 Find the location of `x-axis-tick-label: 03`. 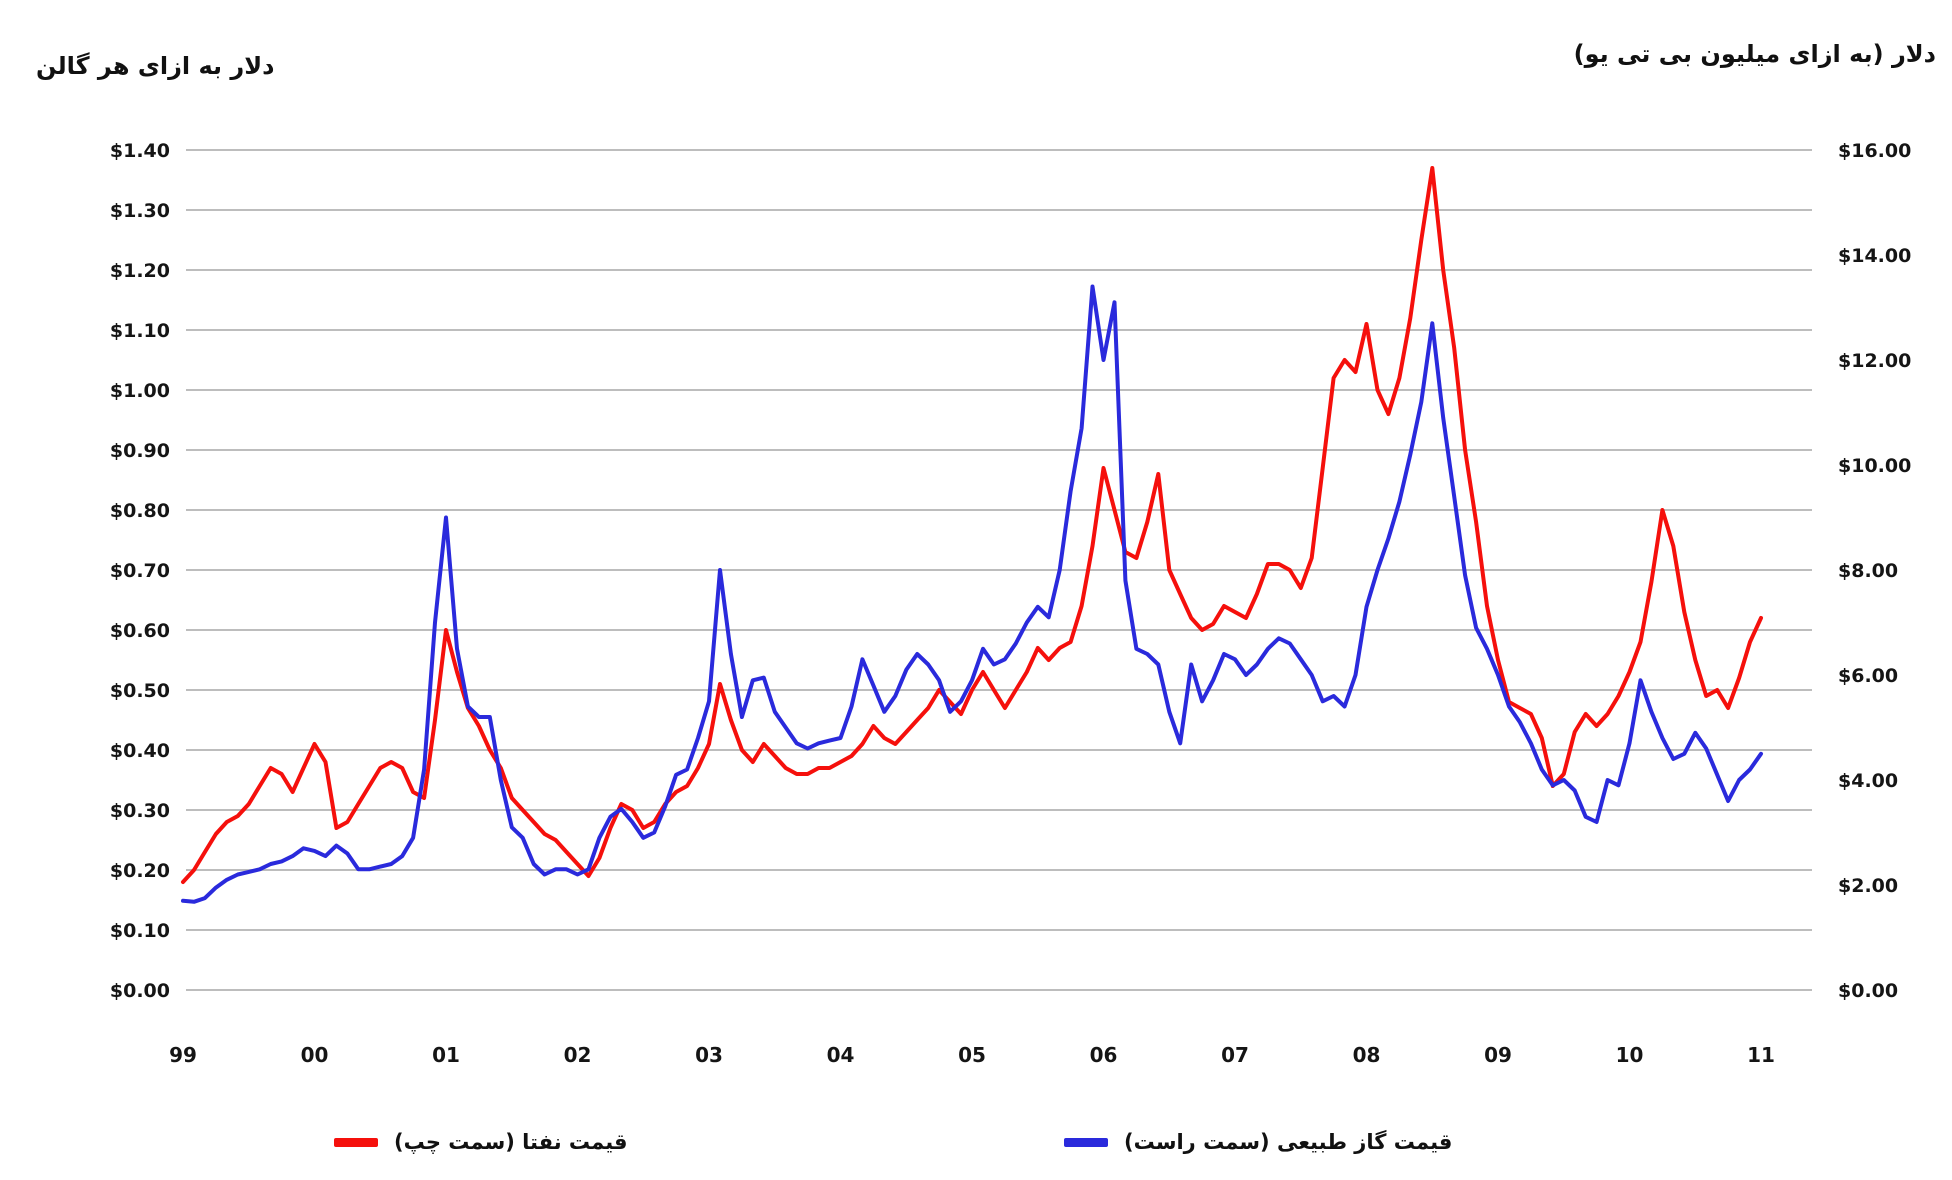

x-axis-tick-label: 03 is located at coordinates (709, 1055).